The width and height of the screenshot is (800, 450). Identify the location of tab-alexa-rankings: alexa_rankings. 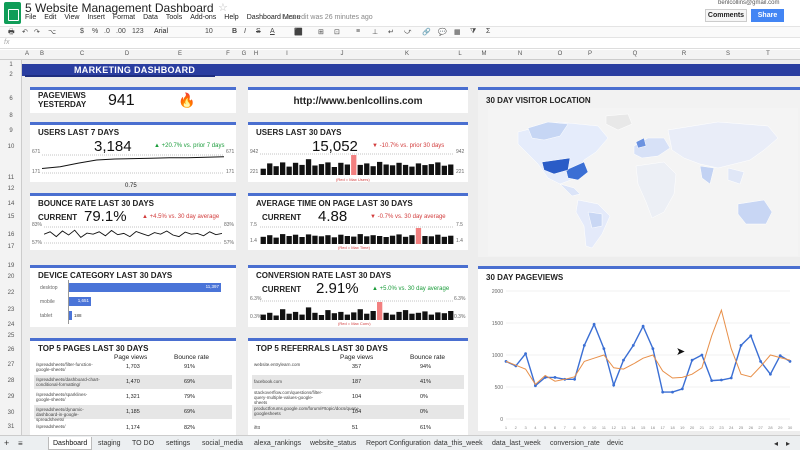
(278, 443).